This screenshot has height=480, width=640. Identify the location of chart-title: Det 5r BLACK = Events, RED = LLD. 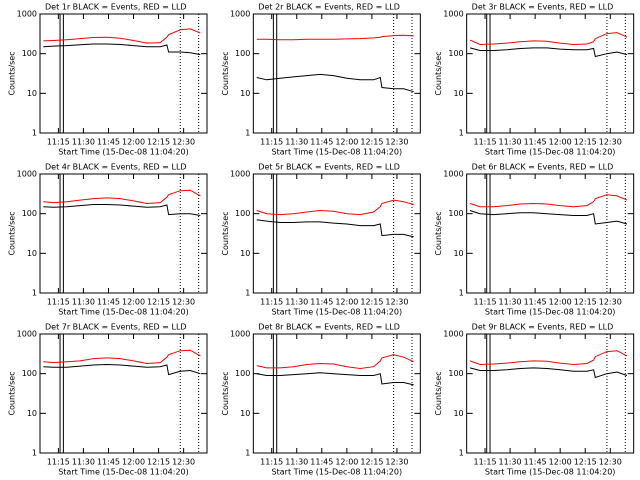
(329, 167).